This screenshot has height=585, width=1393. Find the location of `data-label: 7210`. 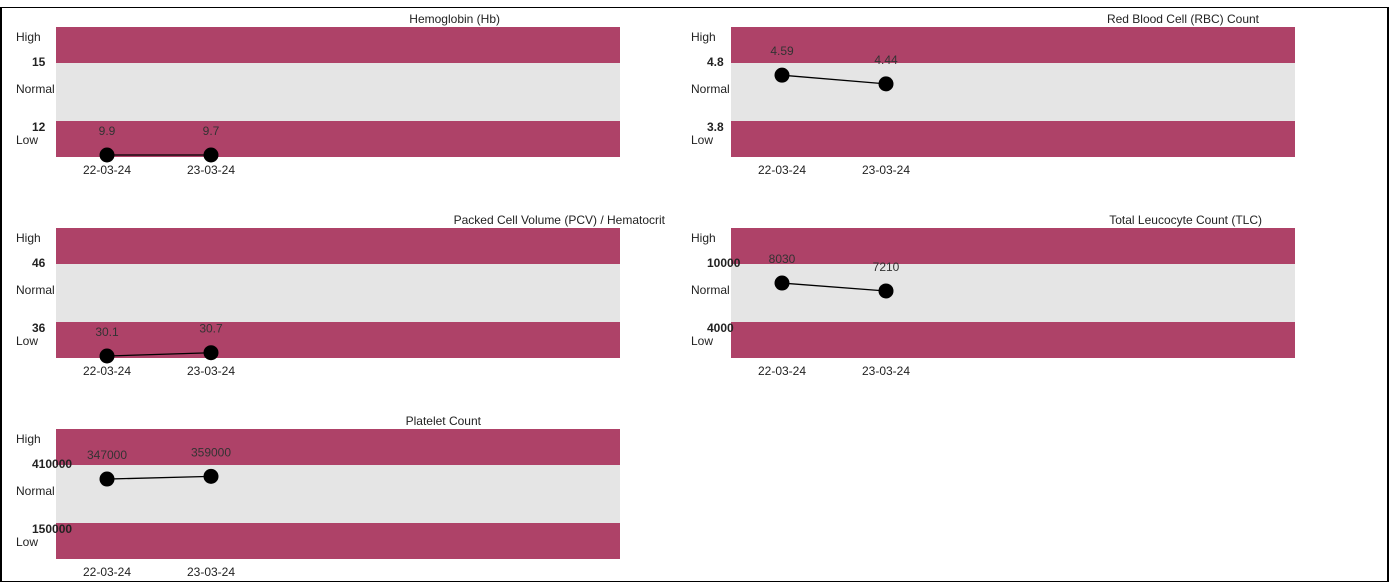

data-label: 7210 is located at coordinates (886, 267).